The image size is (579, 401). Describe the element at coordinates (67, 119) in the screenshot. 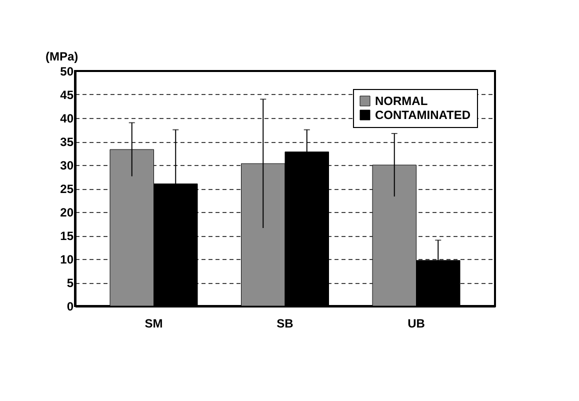

I see `y-tick-label: 40` at that location.